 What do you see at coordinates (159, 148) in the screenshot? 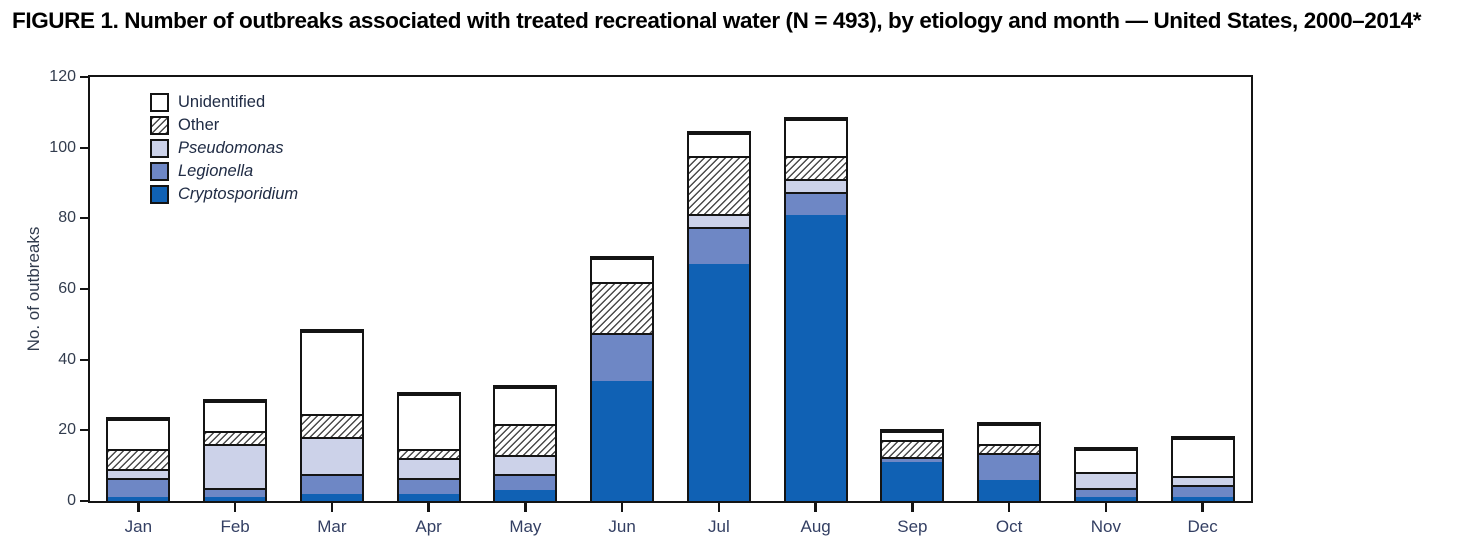
I see `legend-swatch-pseudomonas` at bounding box center [159, 148].